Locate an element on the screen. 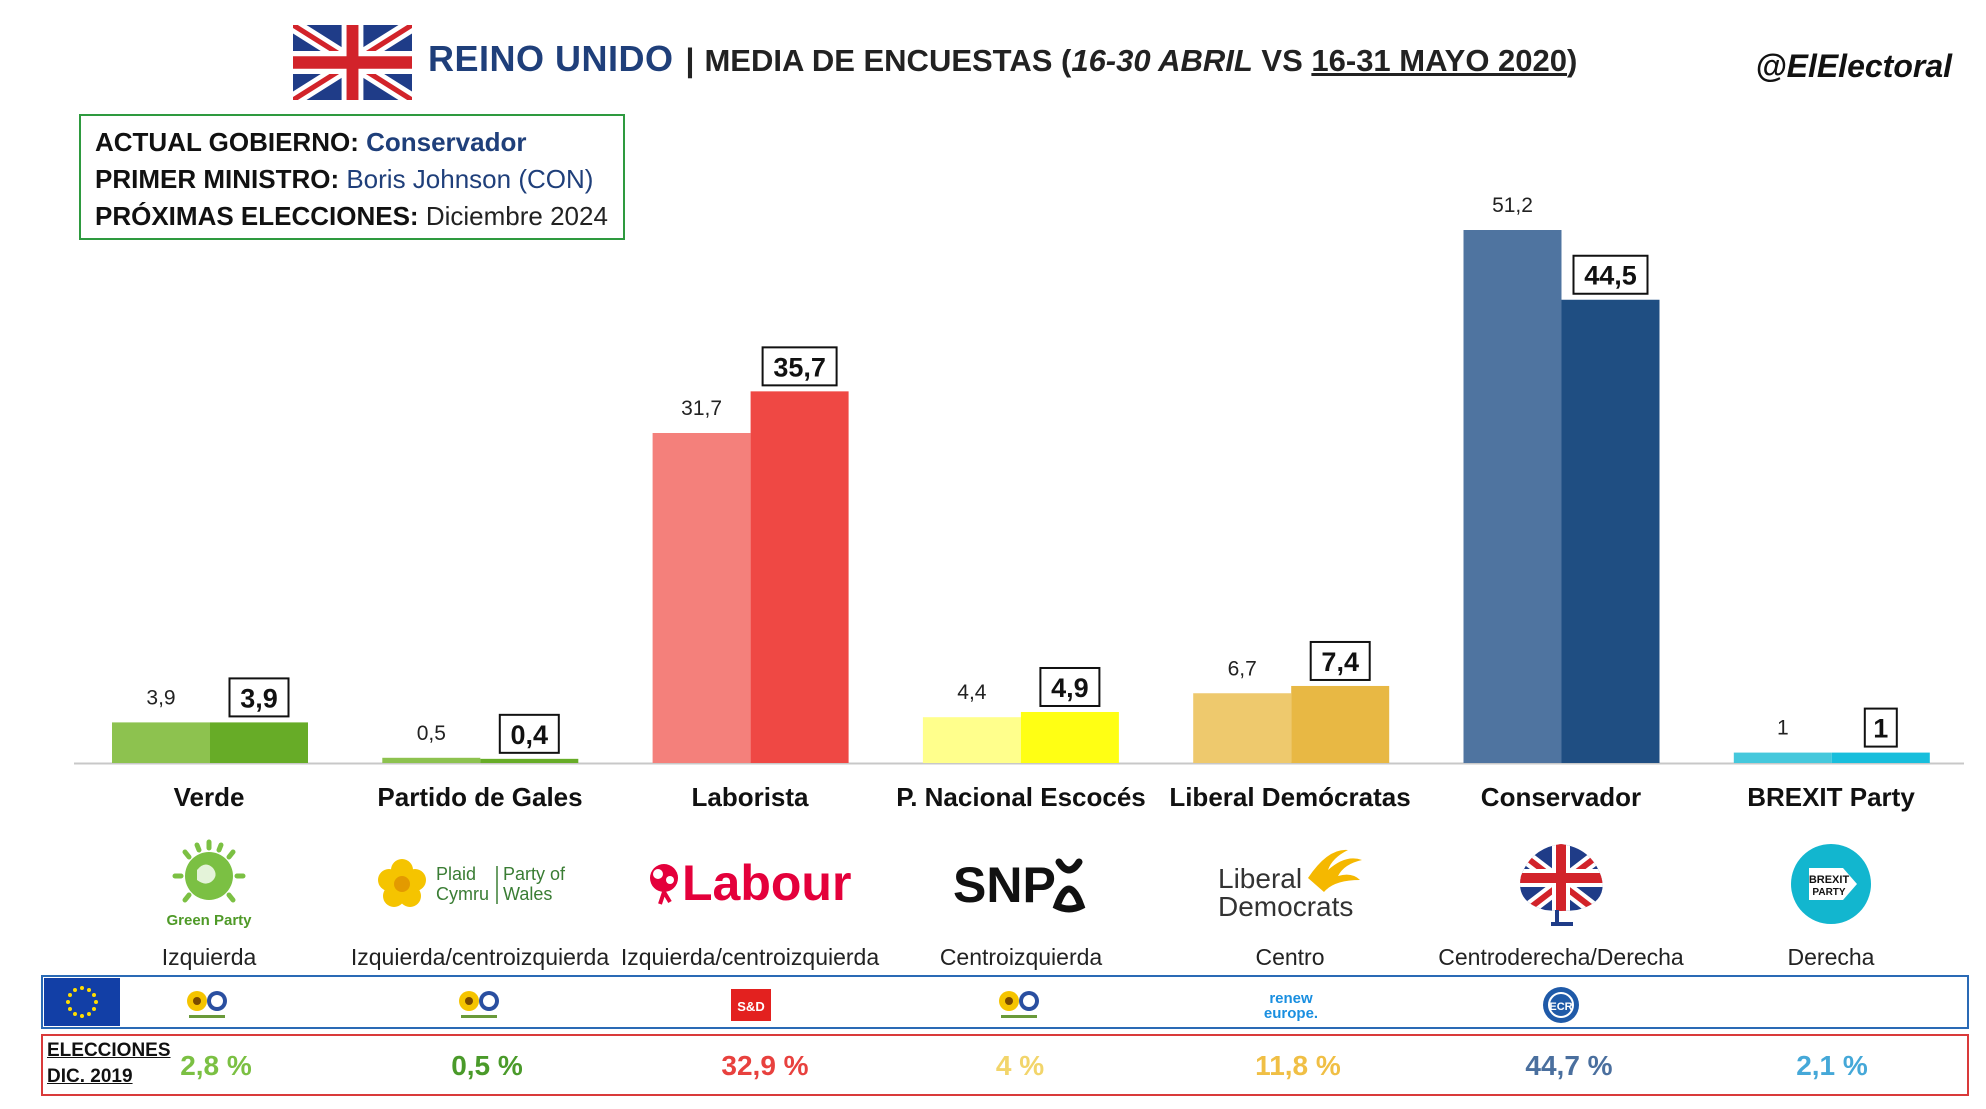 The height and width of the screenshot is (1109, 1986). sd-logo-text: S&D is located at coordinates (750, 1006).